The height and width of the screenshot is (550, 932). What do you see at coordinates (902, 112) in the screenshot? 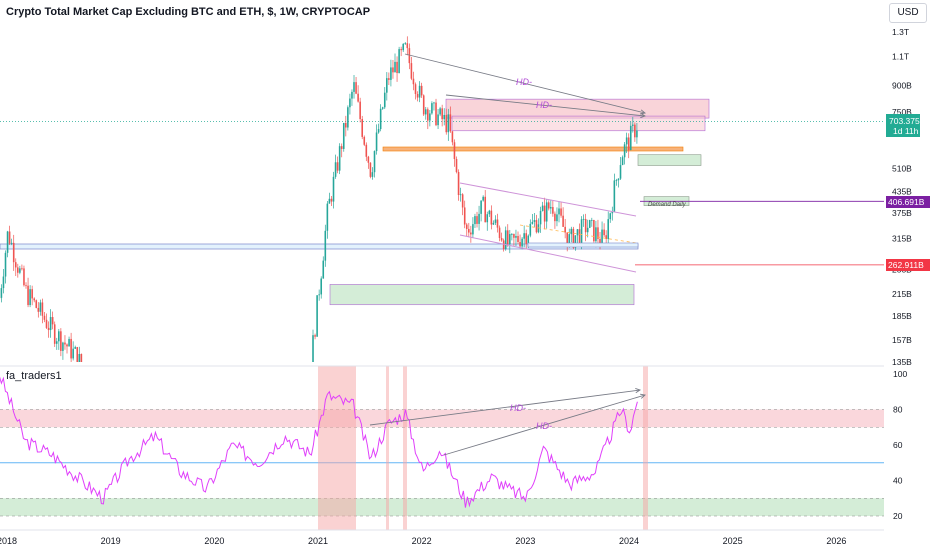
I see `price-tick-label: 750B` at bounding box center [902, 112].